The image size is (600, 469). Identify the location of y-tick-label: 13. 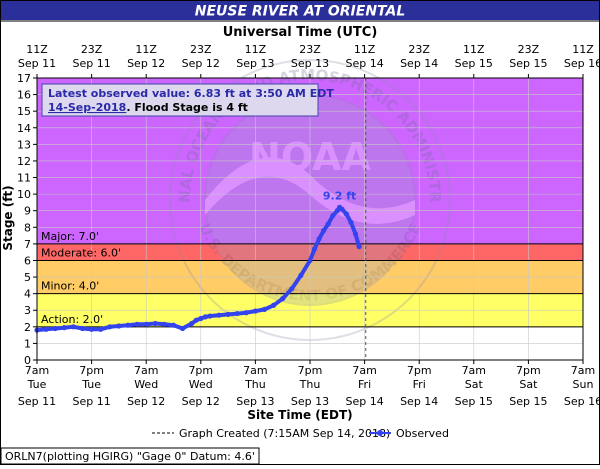
(24, 144).